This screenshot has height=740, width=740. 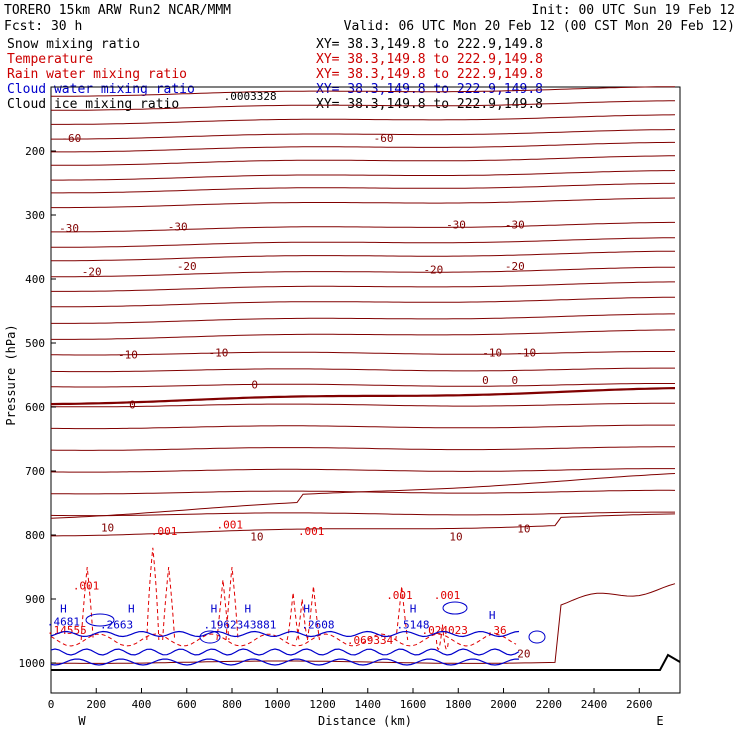 What do you see at coordinates (523, 653) in the screenshot?
I see `isotherm-label: 20` at bounding box center [523, 653].